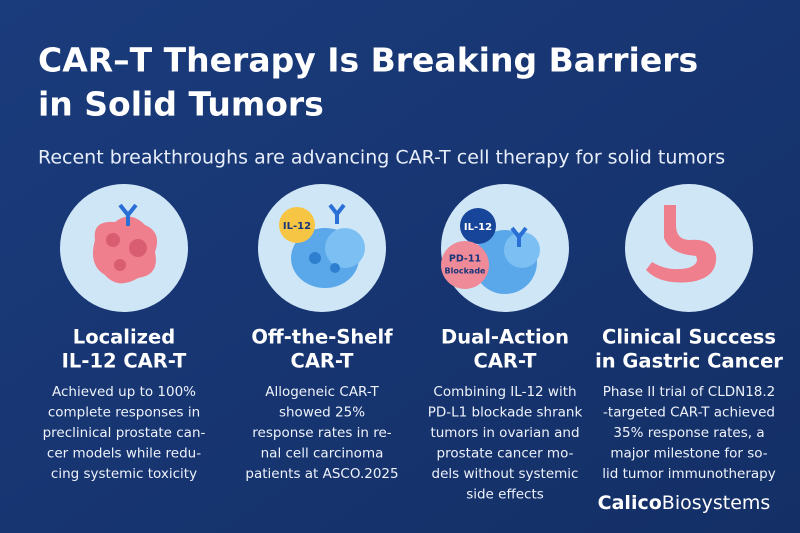  What do you see at coordinates (322, 337) in the screenshot?
I see `card-heading: Off-the-Shelf` at bounding box center [322, 337].